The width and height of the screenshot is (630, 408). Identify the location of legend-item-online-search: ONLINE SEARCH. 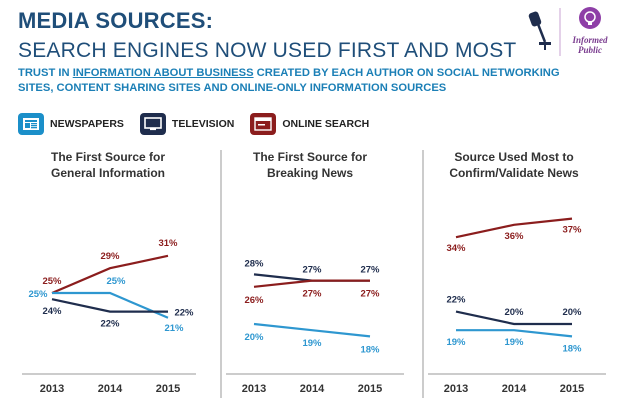
(309, 124).